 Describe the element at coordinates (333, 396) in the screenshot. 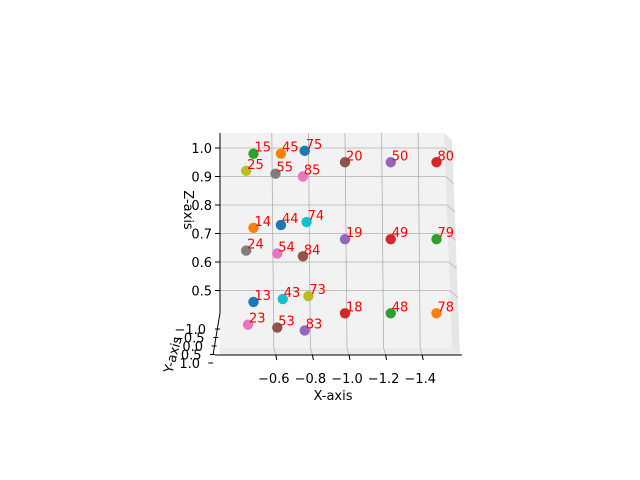

I see `x-axis-title: X-axis` at that location.